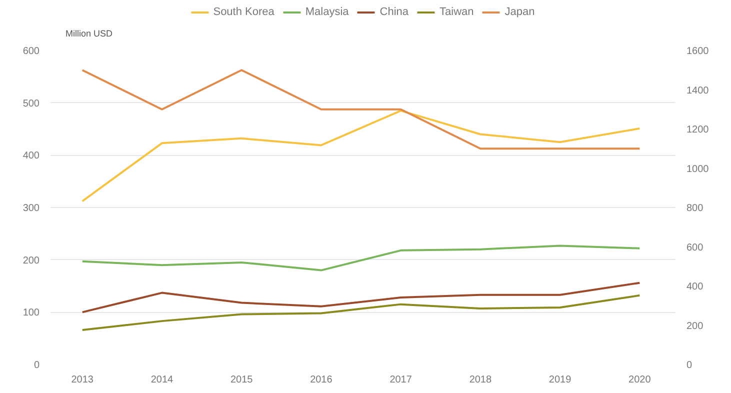  Describe the element at coordinates (640, 380) in the screenshot. I see `x-tick-label: 2020` at that location.